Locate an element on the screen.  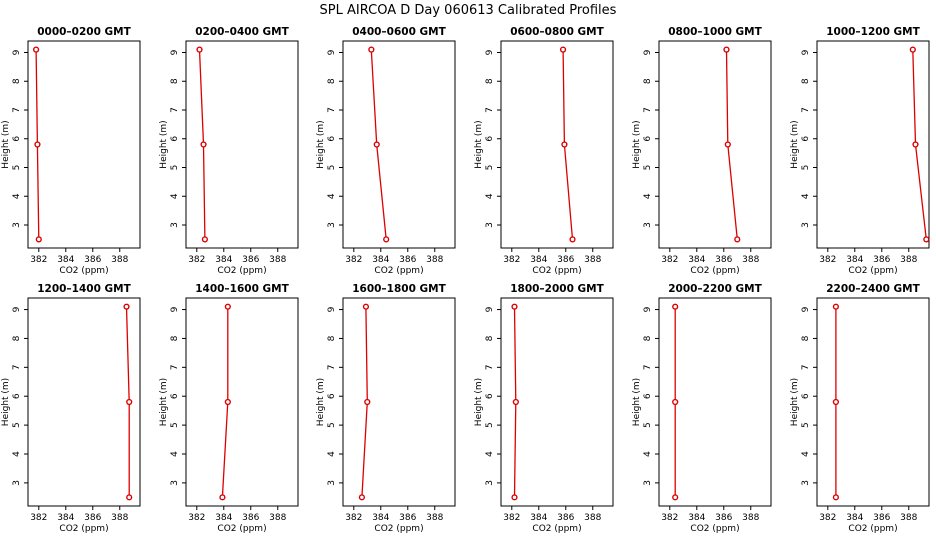
panel-title: 0200–0400 GMT is located at coordinates (242, 32).